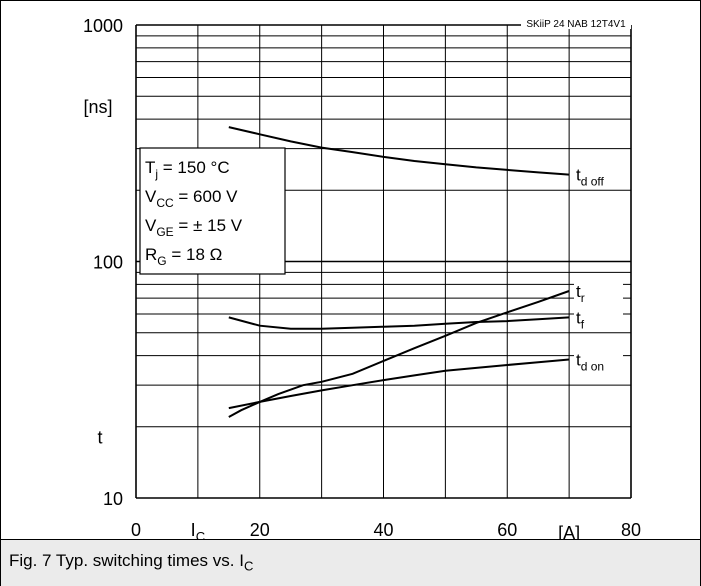  I want to click on condition-line: Tj = 150 °C, so click(187, 169).